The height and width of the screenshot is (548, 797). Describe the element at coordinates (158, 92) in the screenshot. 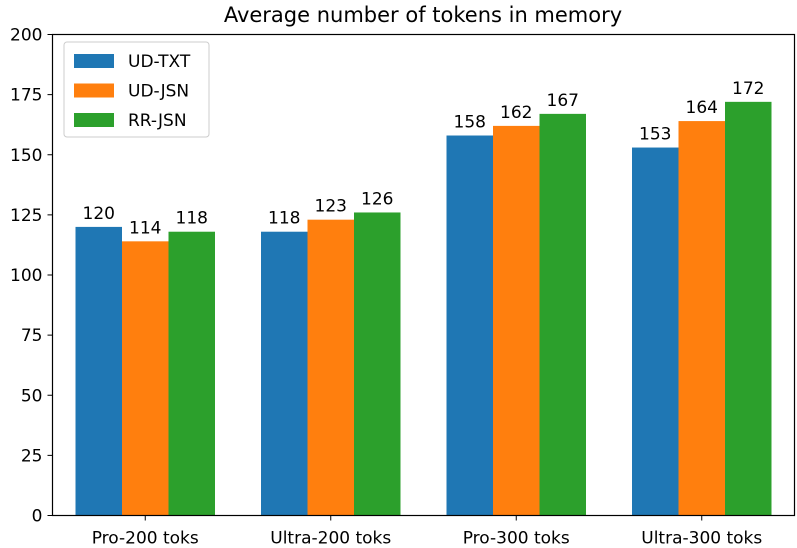

I see `legend-label: UD-JSN` at that location.